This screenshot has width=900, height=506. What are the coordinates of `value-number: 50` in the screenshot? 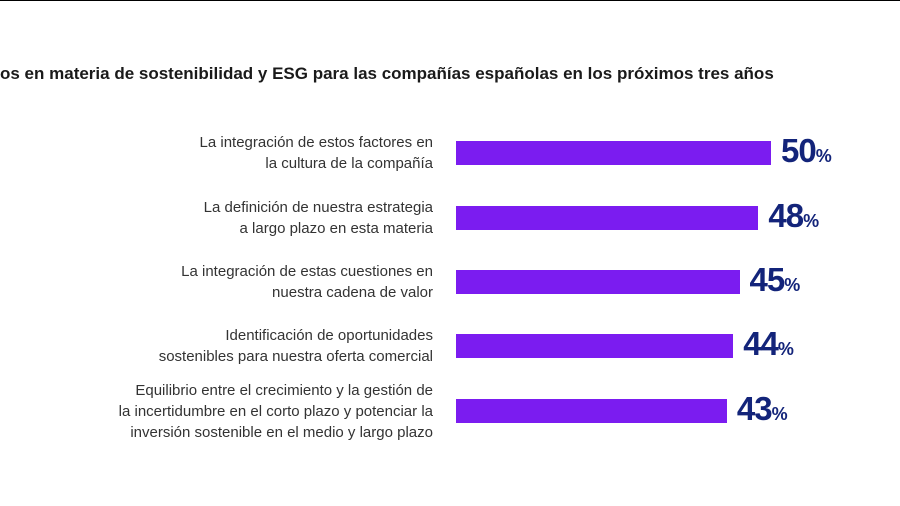 It's located at (799, 150).